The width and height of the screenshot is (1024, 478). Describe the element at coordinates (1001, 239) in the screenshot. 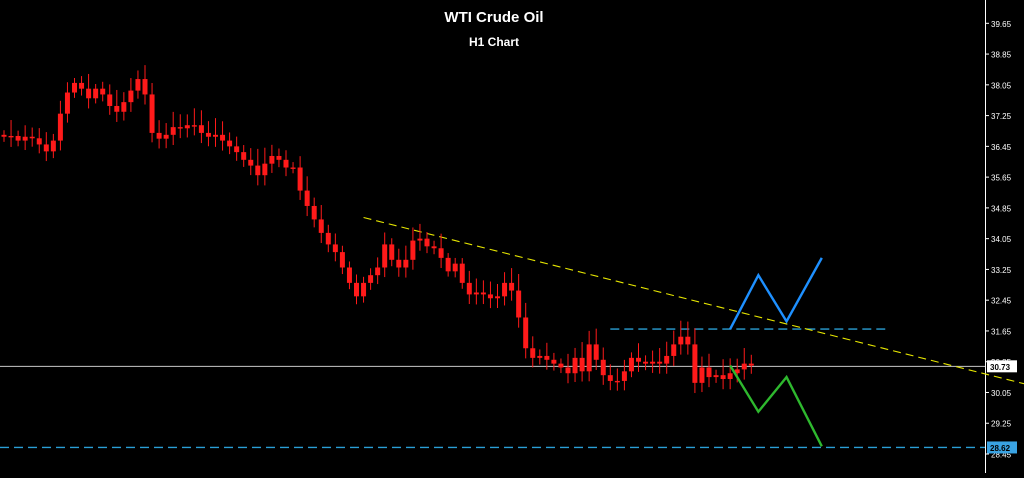

I see `y-tick-label: 34.05` at that location.